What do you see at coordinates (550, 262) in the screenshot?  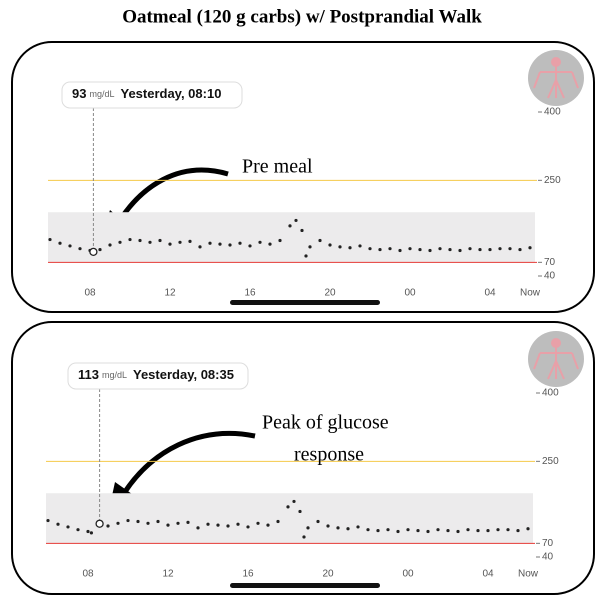 I see `y-tick-label: 70` at bounding box center [550, 262].